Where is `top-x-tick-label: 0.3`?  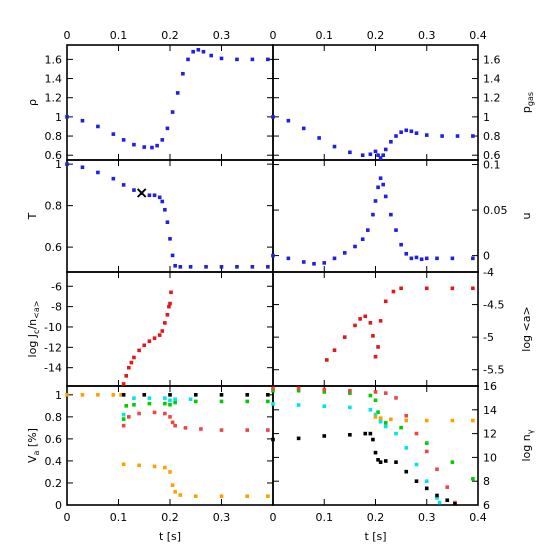 top-x-tick-label: 0.3 is located at coordinates (222, 35).